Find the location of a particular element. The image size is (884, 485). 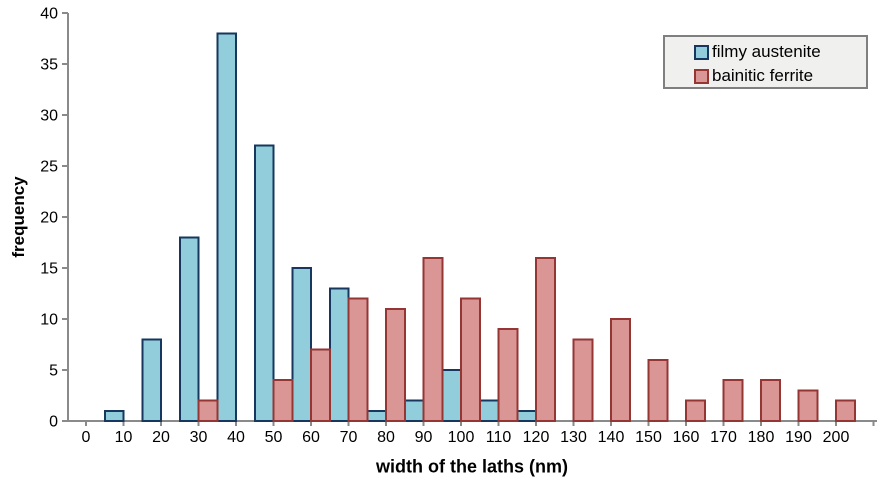

y-tick-label: 30 is located at coordinates (49, 116).